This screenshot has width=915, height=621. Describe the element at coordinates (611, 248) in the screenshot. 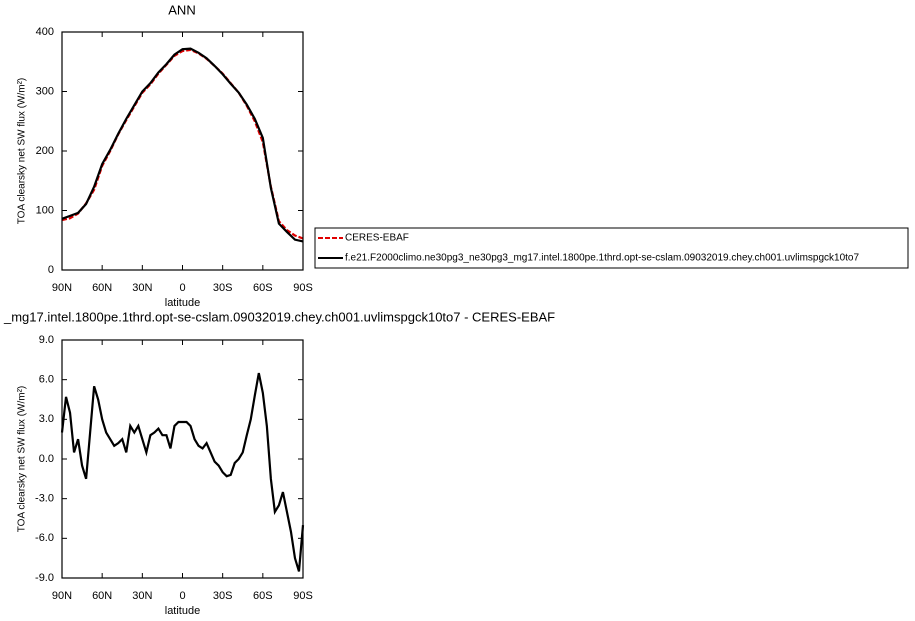

I see `legend-box` at that location.